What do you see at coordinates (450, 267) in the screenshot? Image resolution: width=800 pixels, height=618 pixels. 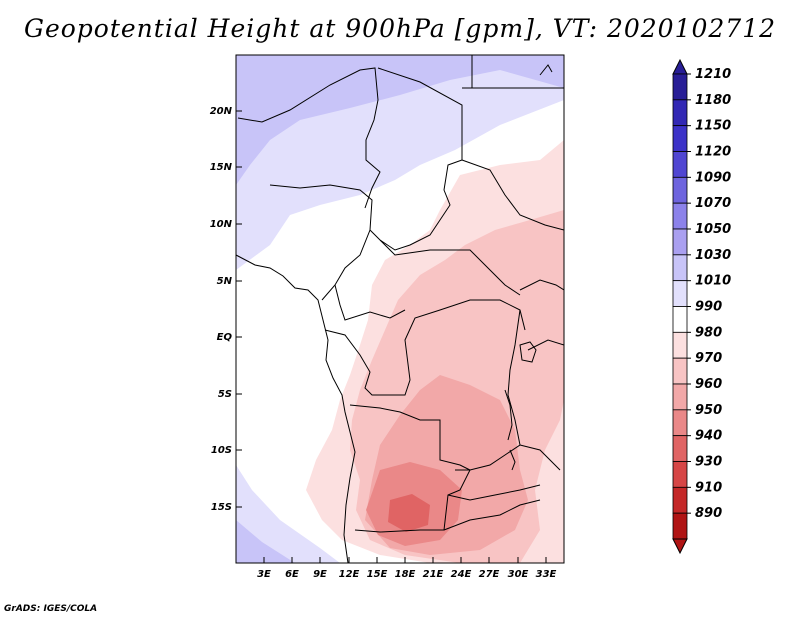 I see `border-car` at bounding box center [450, 267].